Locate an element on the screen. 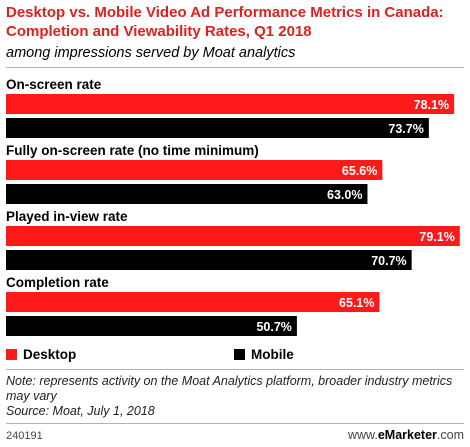 The height and width of the screenshot is (447, 470). bar-desktop-fully-on-screen-rate-no-time-minimum is located at coordinates (194, 170).